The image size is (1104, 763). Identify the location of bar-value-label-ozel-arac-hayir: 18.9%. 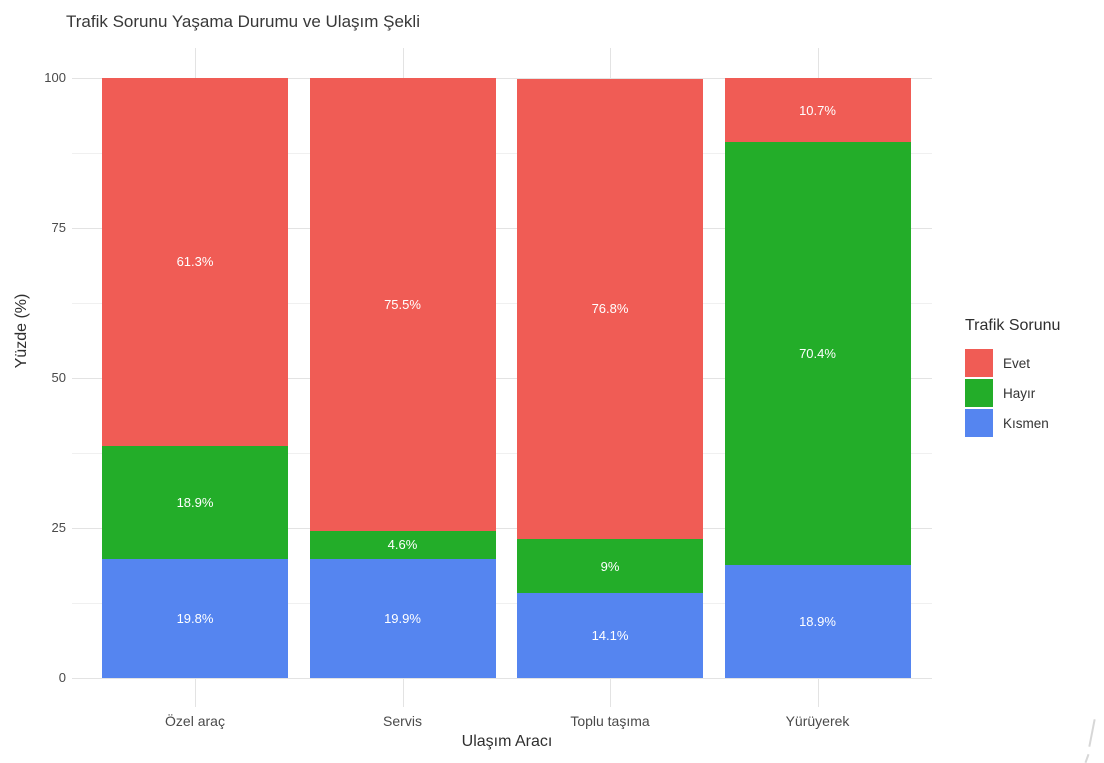
(195, 502).